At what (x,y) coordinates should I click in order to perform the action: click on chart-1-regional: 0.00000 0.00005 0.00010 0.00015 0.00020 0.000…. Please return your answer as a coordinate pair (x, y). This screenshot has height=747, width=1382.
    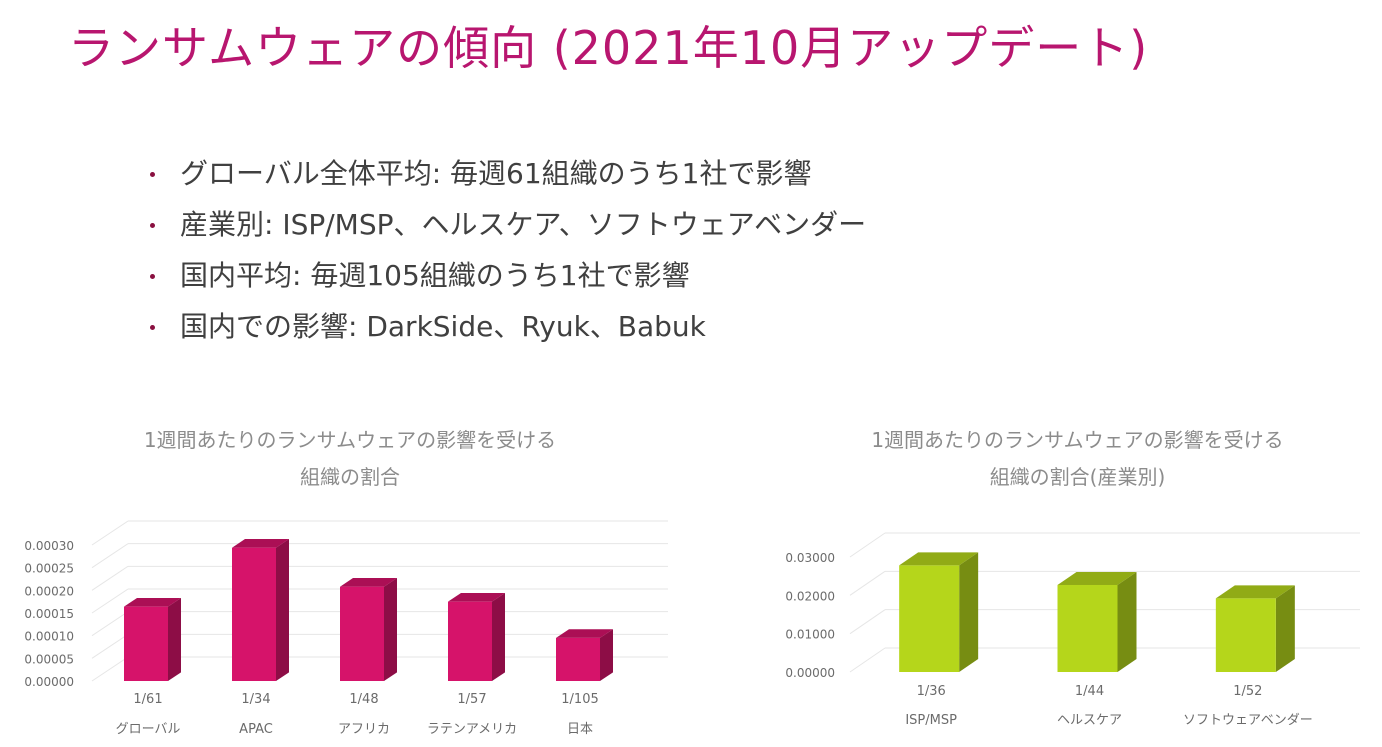
    Looking at the image, I should click on (346, 628).